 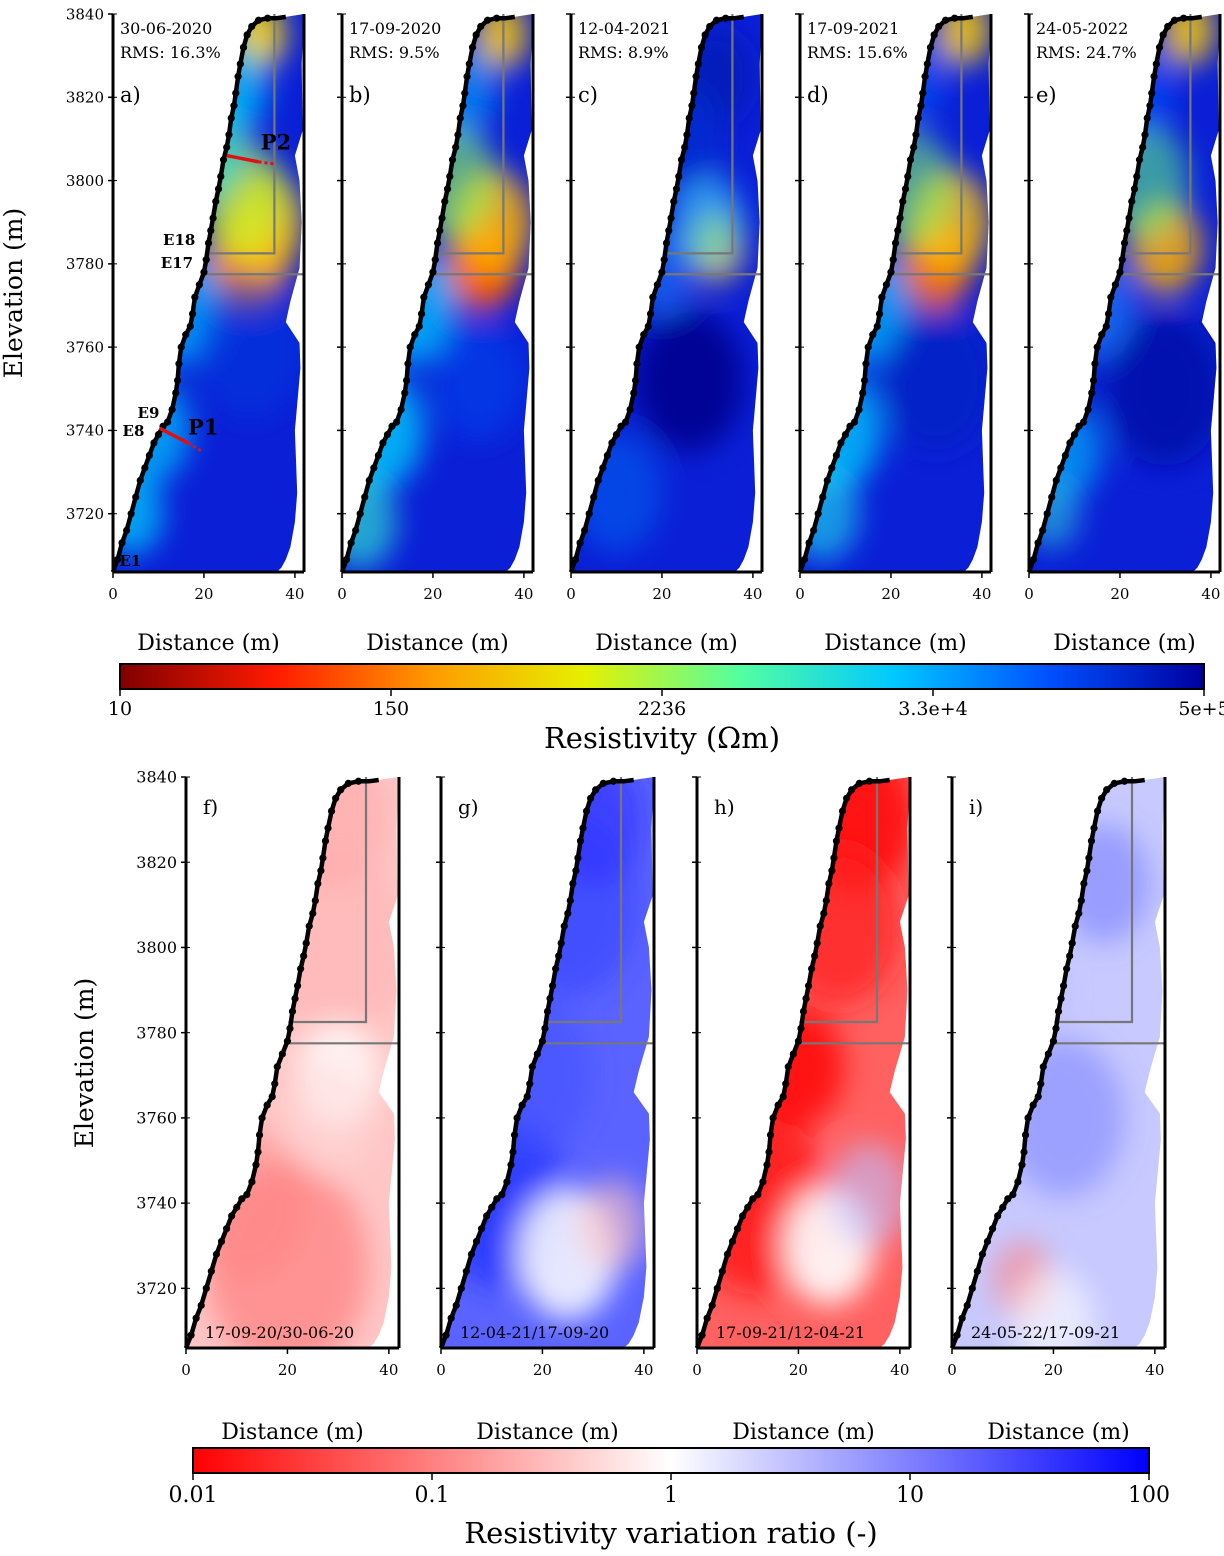 I want to click on x-tick-label: 20, so click(x=798, y=1370).